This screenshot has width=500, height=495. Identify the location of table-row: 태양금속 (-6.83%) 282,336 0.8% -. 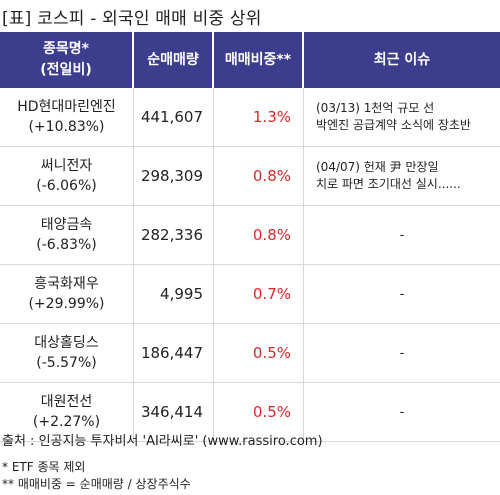
(250, 235).